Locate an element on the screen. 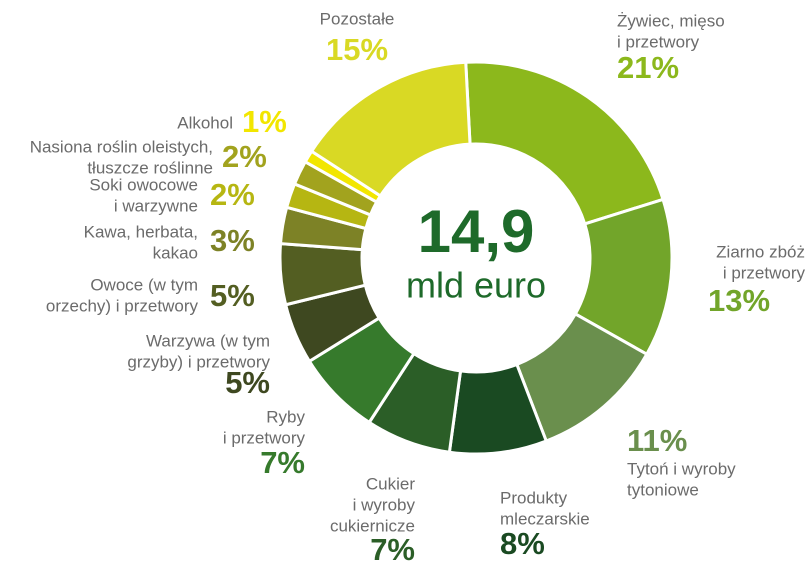  value-label: 11% is located at coordinates (657, 440).